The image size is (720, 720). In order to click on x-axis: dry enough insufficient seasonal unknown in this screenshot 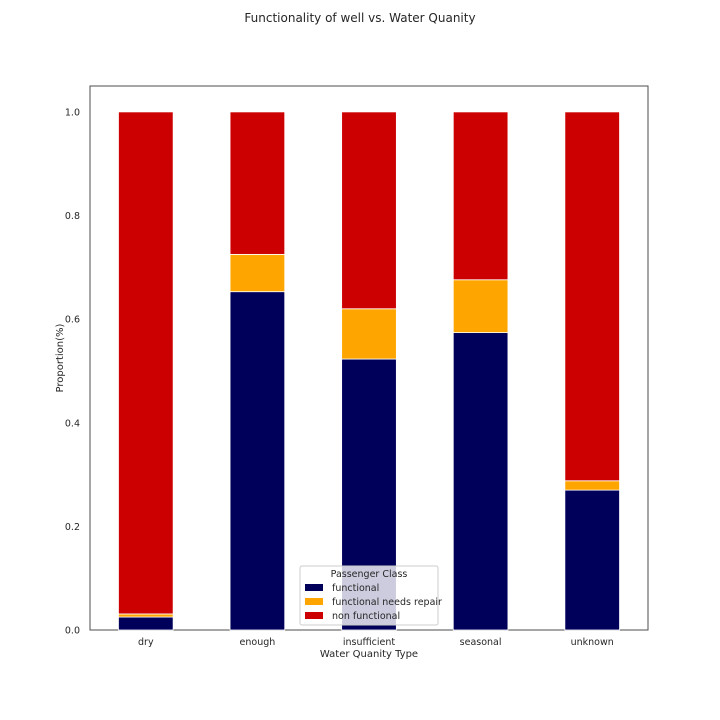, I will do `click(376, 642)`.